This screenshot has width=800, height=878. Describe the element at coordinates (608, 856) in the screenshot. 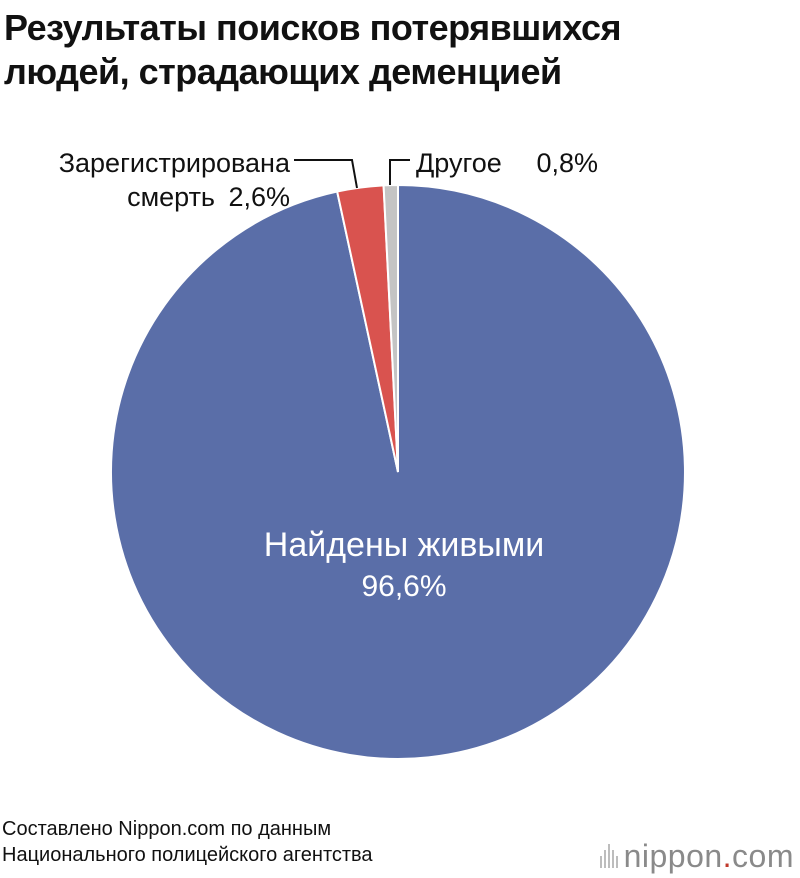

I see `signal-bars-icon` at that location.